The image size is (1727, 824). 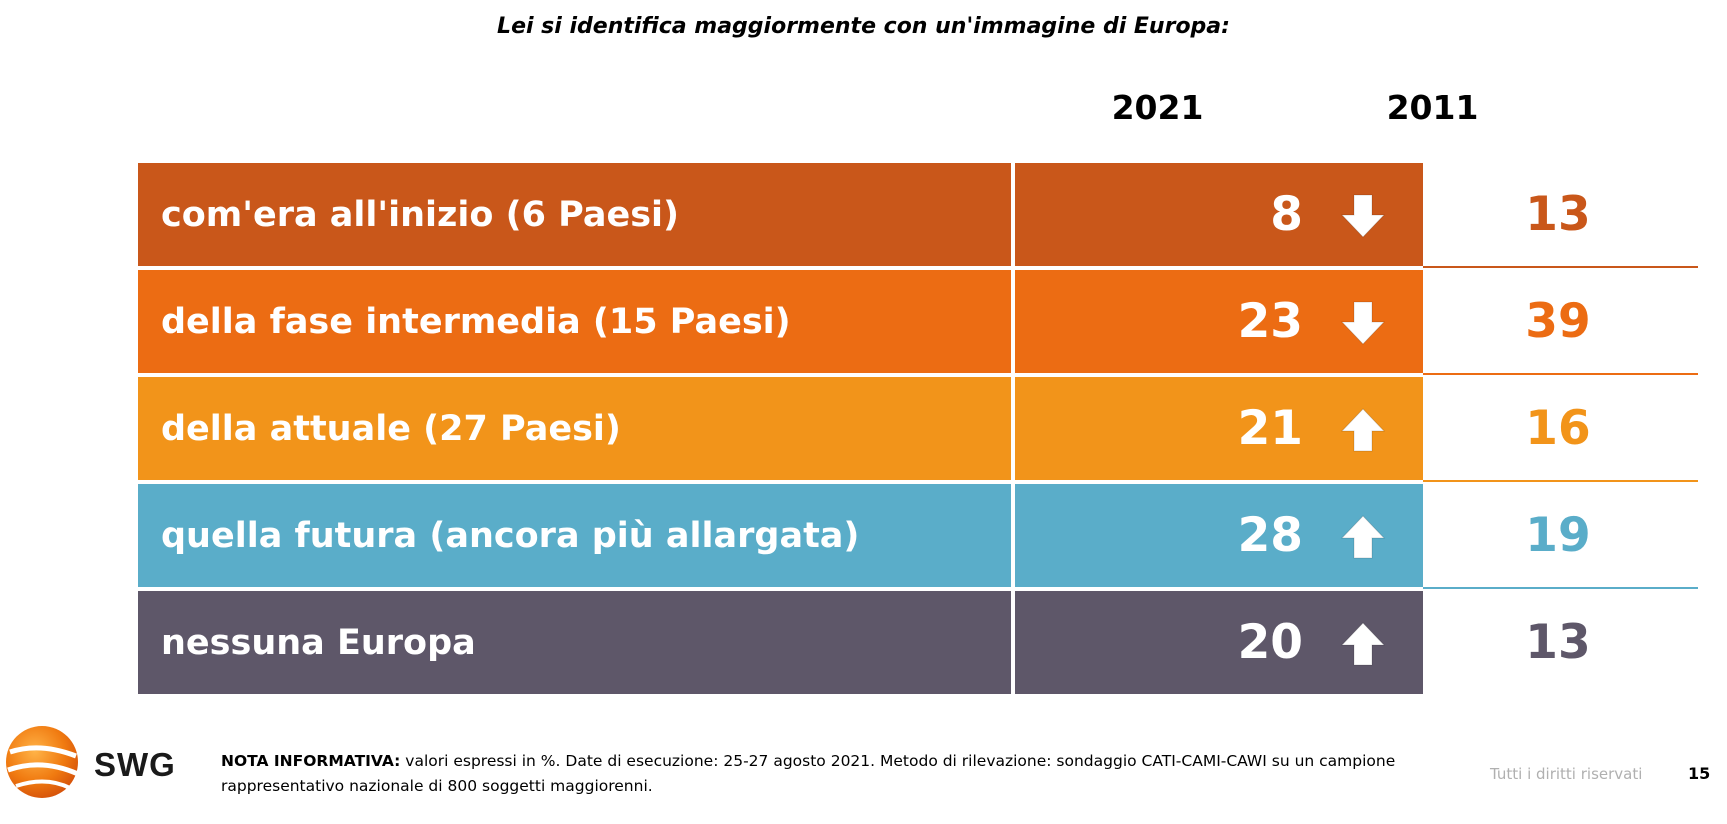 I want to click on copyright-text: Tutti i diritti riservati, so click(x=1566, y=774).